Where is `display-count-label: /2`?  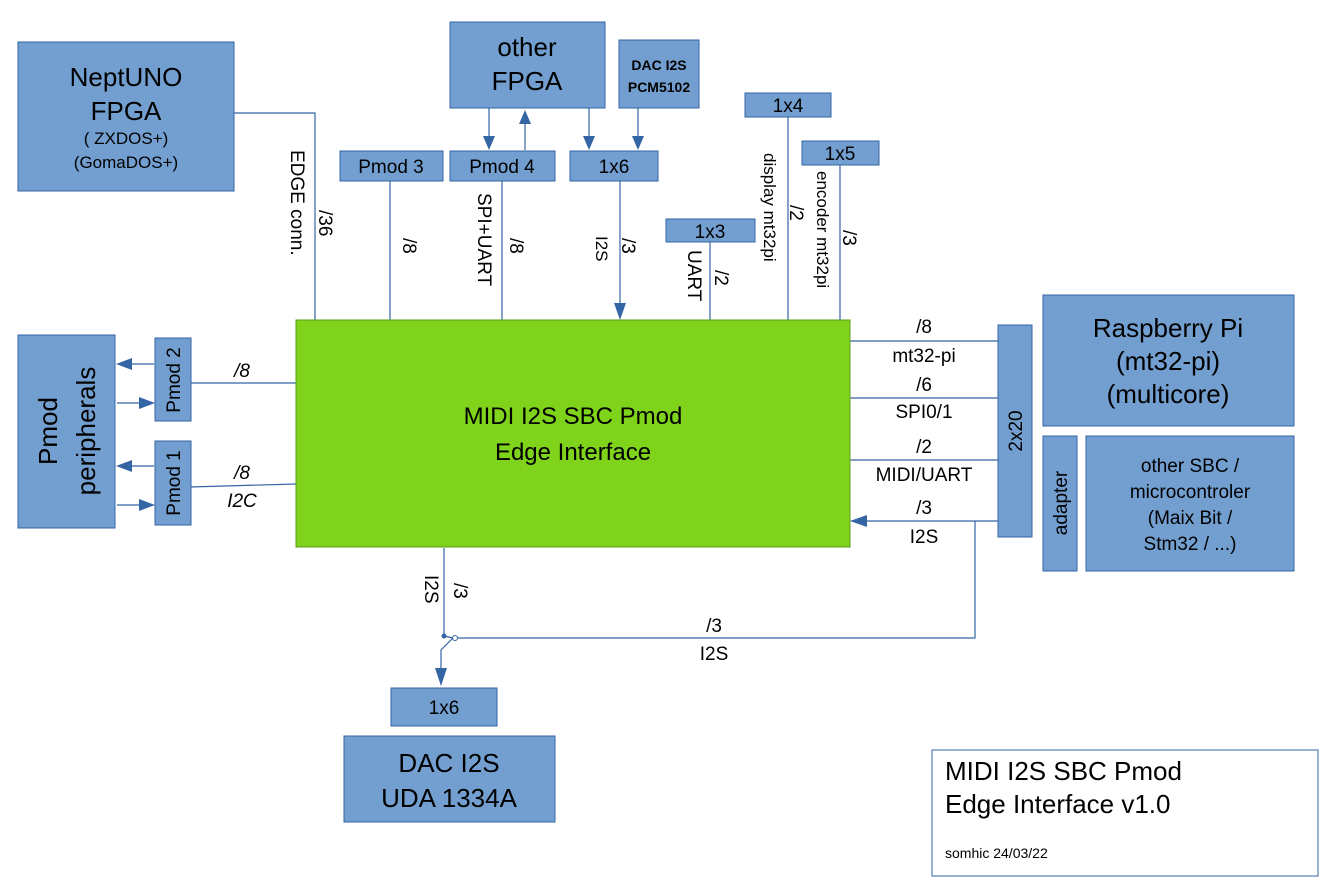
display-count-label: /2 is located at coordinates (795, 213).